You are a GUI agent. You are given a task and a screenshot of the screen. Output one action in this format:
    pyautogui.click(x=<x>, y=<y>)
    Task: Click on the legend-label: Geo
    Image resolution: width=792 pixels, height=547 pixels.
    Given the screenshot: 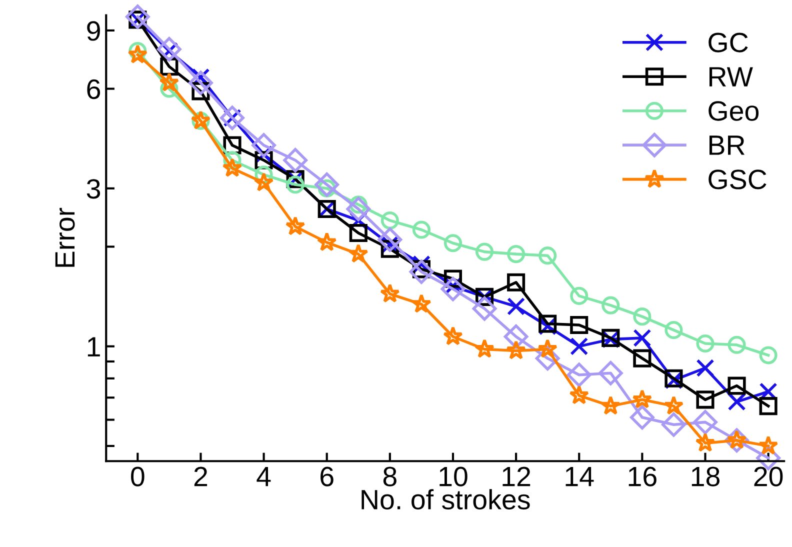 What is the action you would take?
    pyautogui.click(x=733, y=111)
    